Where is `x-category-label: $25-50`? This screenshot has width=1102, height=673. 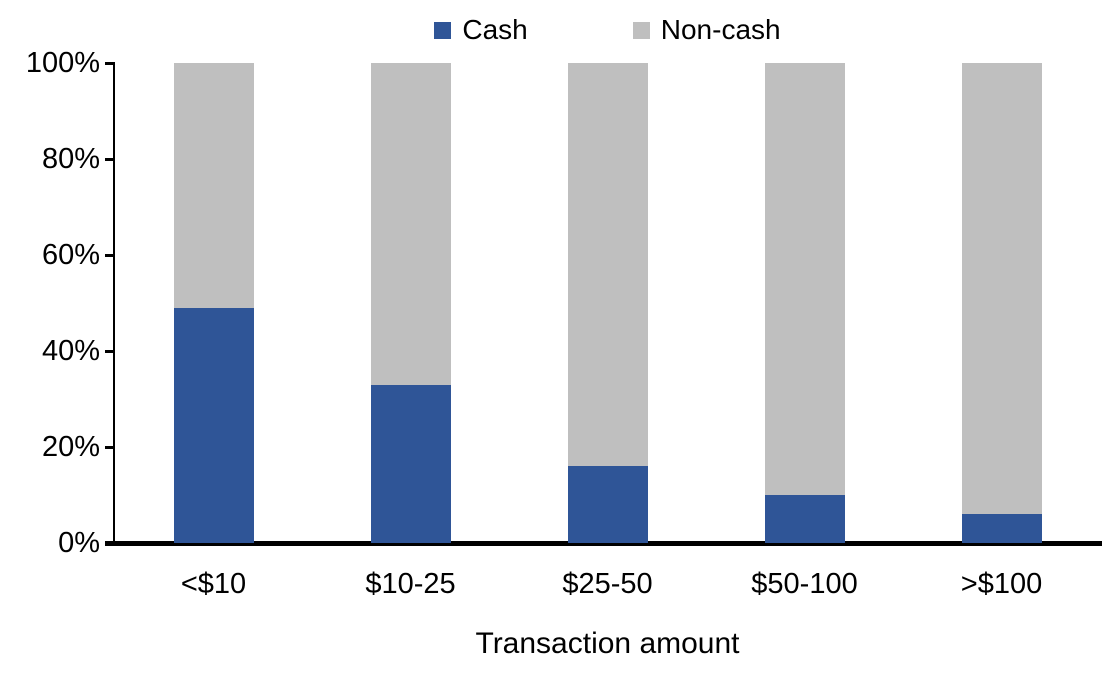
x-category-label: $25-50 is located at coordinates (607, 584).